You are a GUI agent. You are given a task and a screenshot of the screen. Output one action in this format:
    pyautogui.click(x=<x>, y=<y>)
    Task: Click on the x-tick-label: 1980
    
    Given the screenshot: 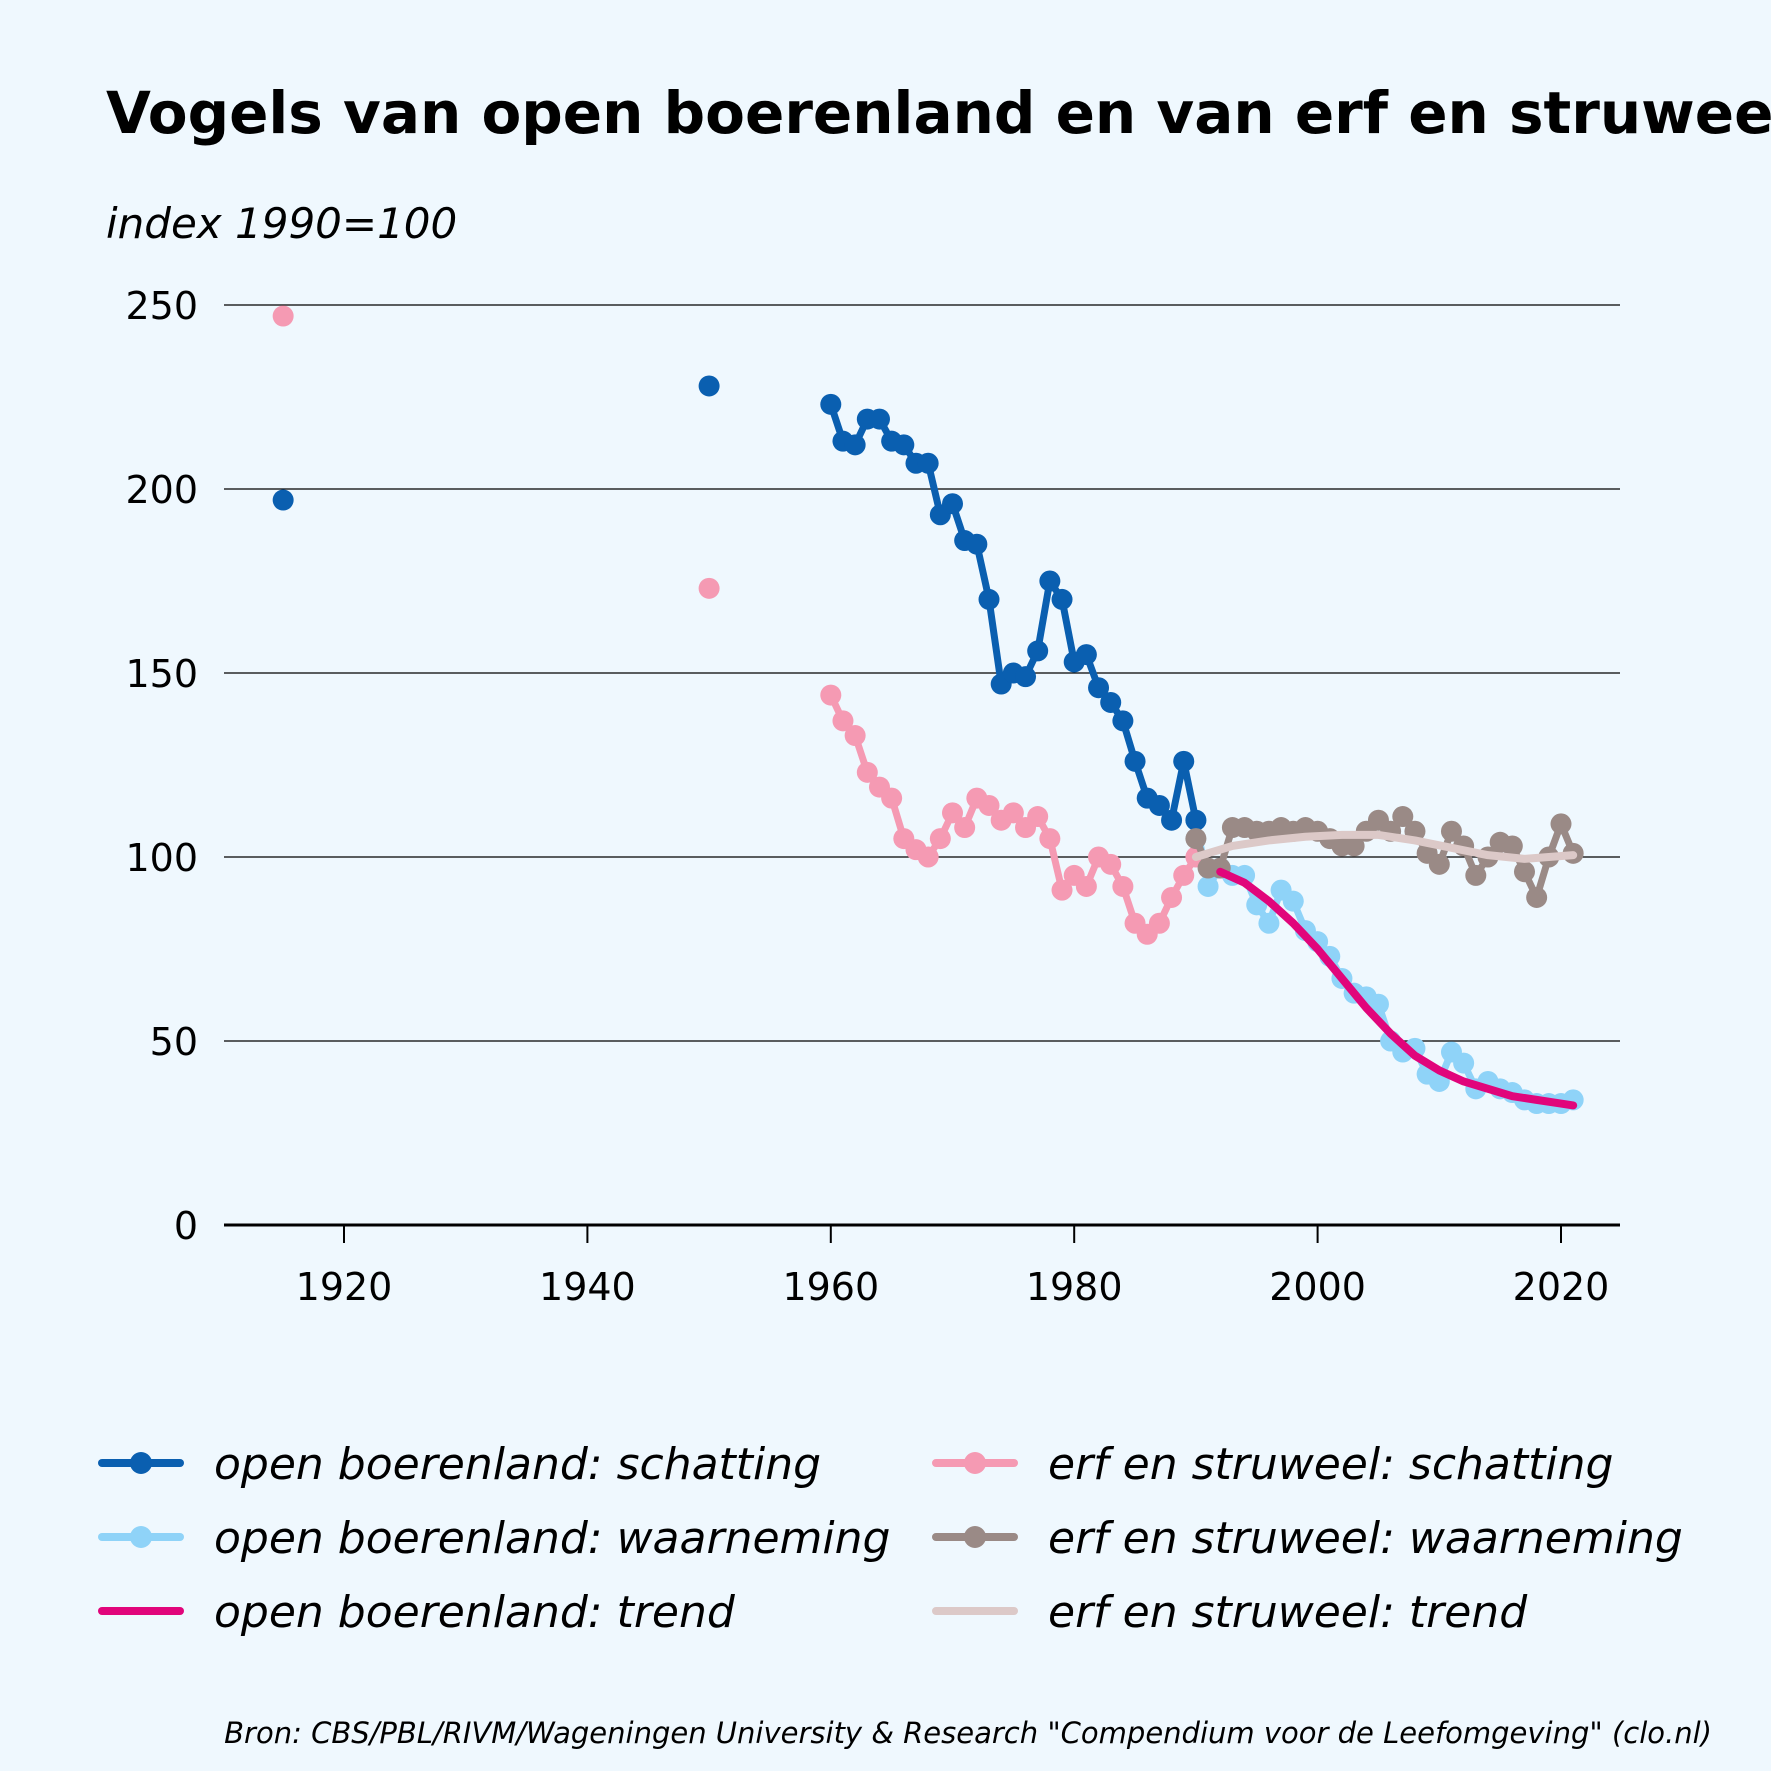 What is the action you would take?
    pyautogui.click(x=1074, y=1287)
    